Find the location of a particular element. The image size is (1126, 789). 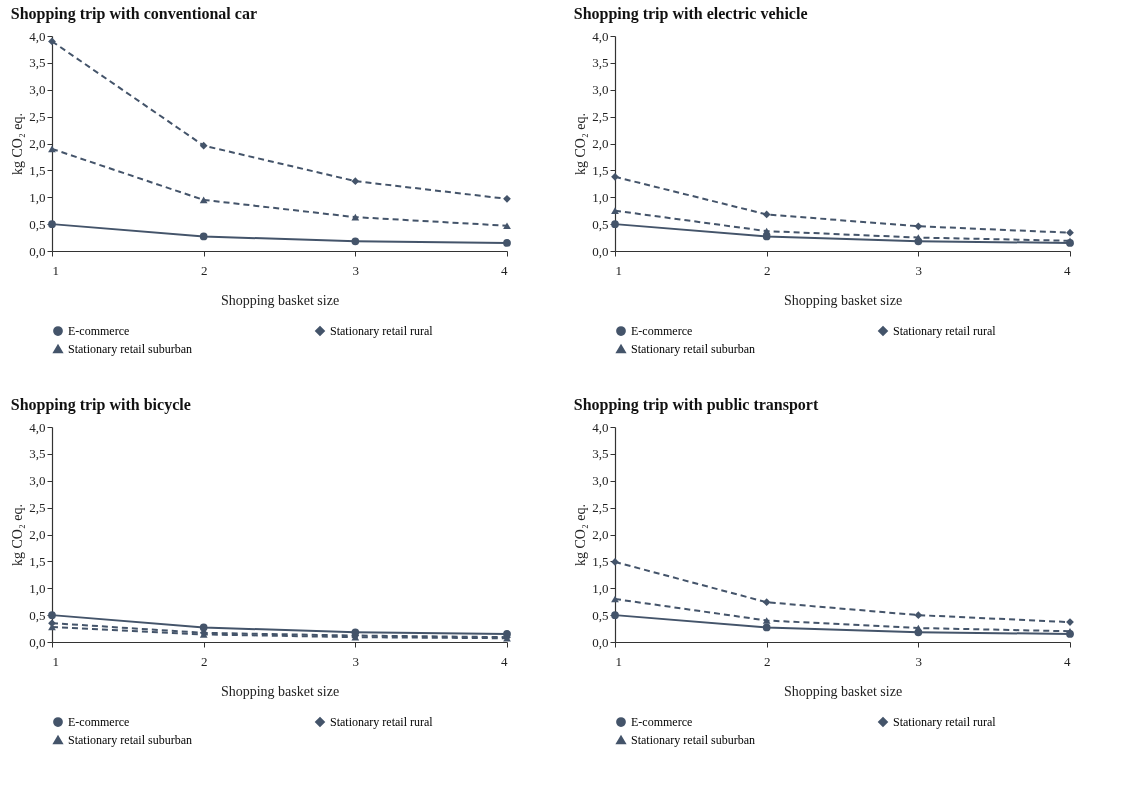

chart-title: Shopping trip with conventional car is located at coordinates (134, 14).